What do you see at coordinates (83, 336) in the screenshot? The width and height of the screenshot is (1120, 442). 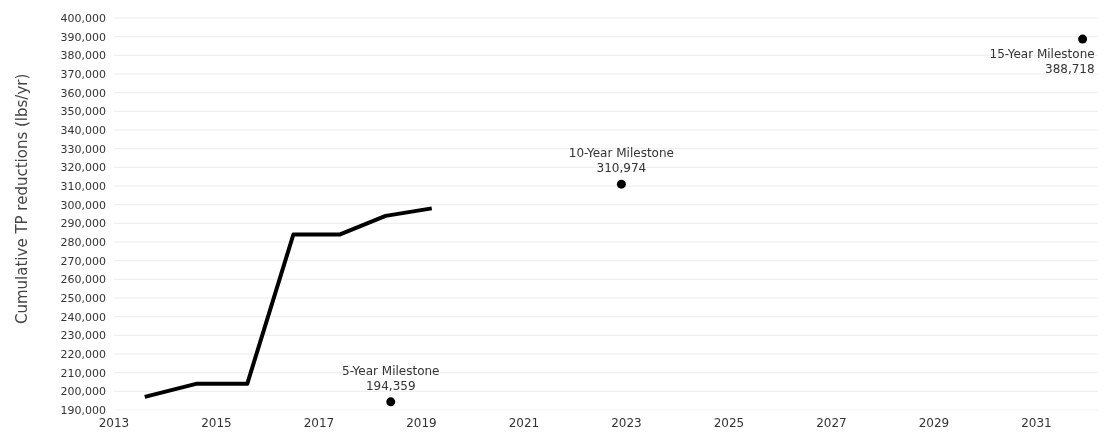 I see `y-tick-label: 230,000` at bounding box center [83, 336].